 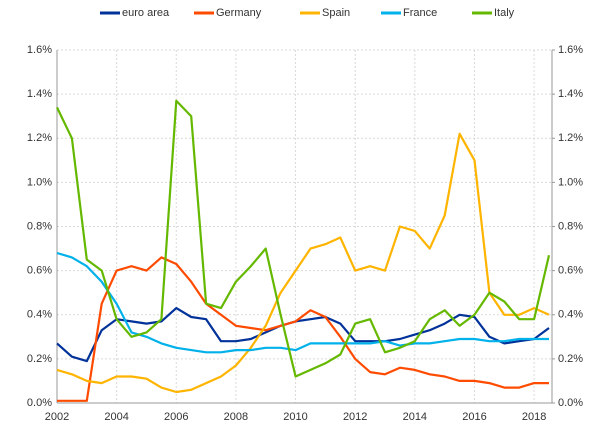 I want to click on y2-tick-label: 0.6%, so click(x=570, y=271).